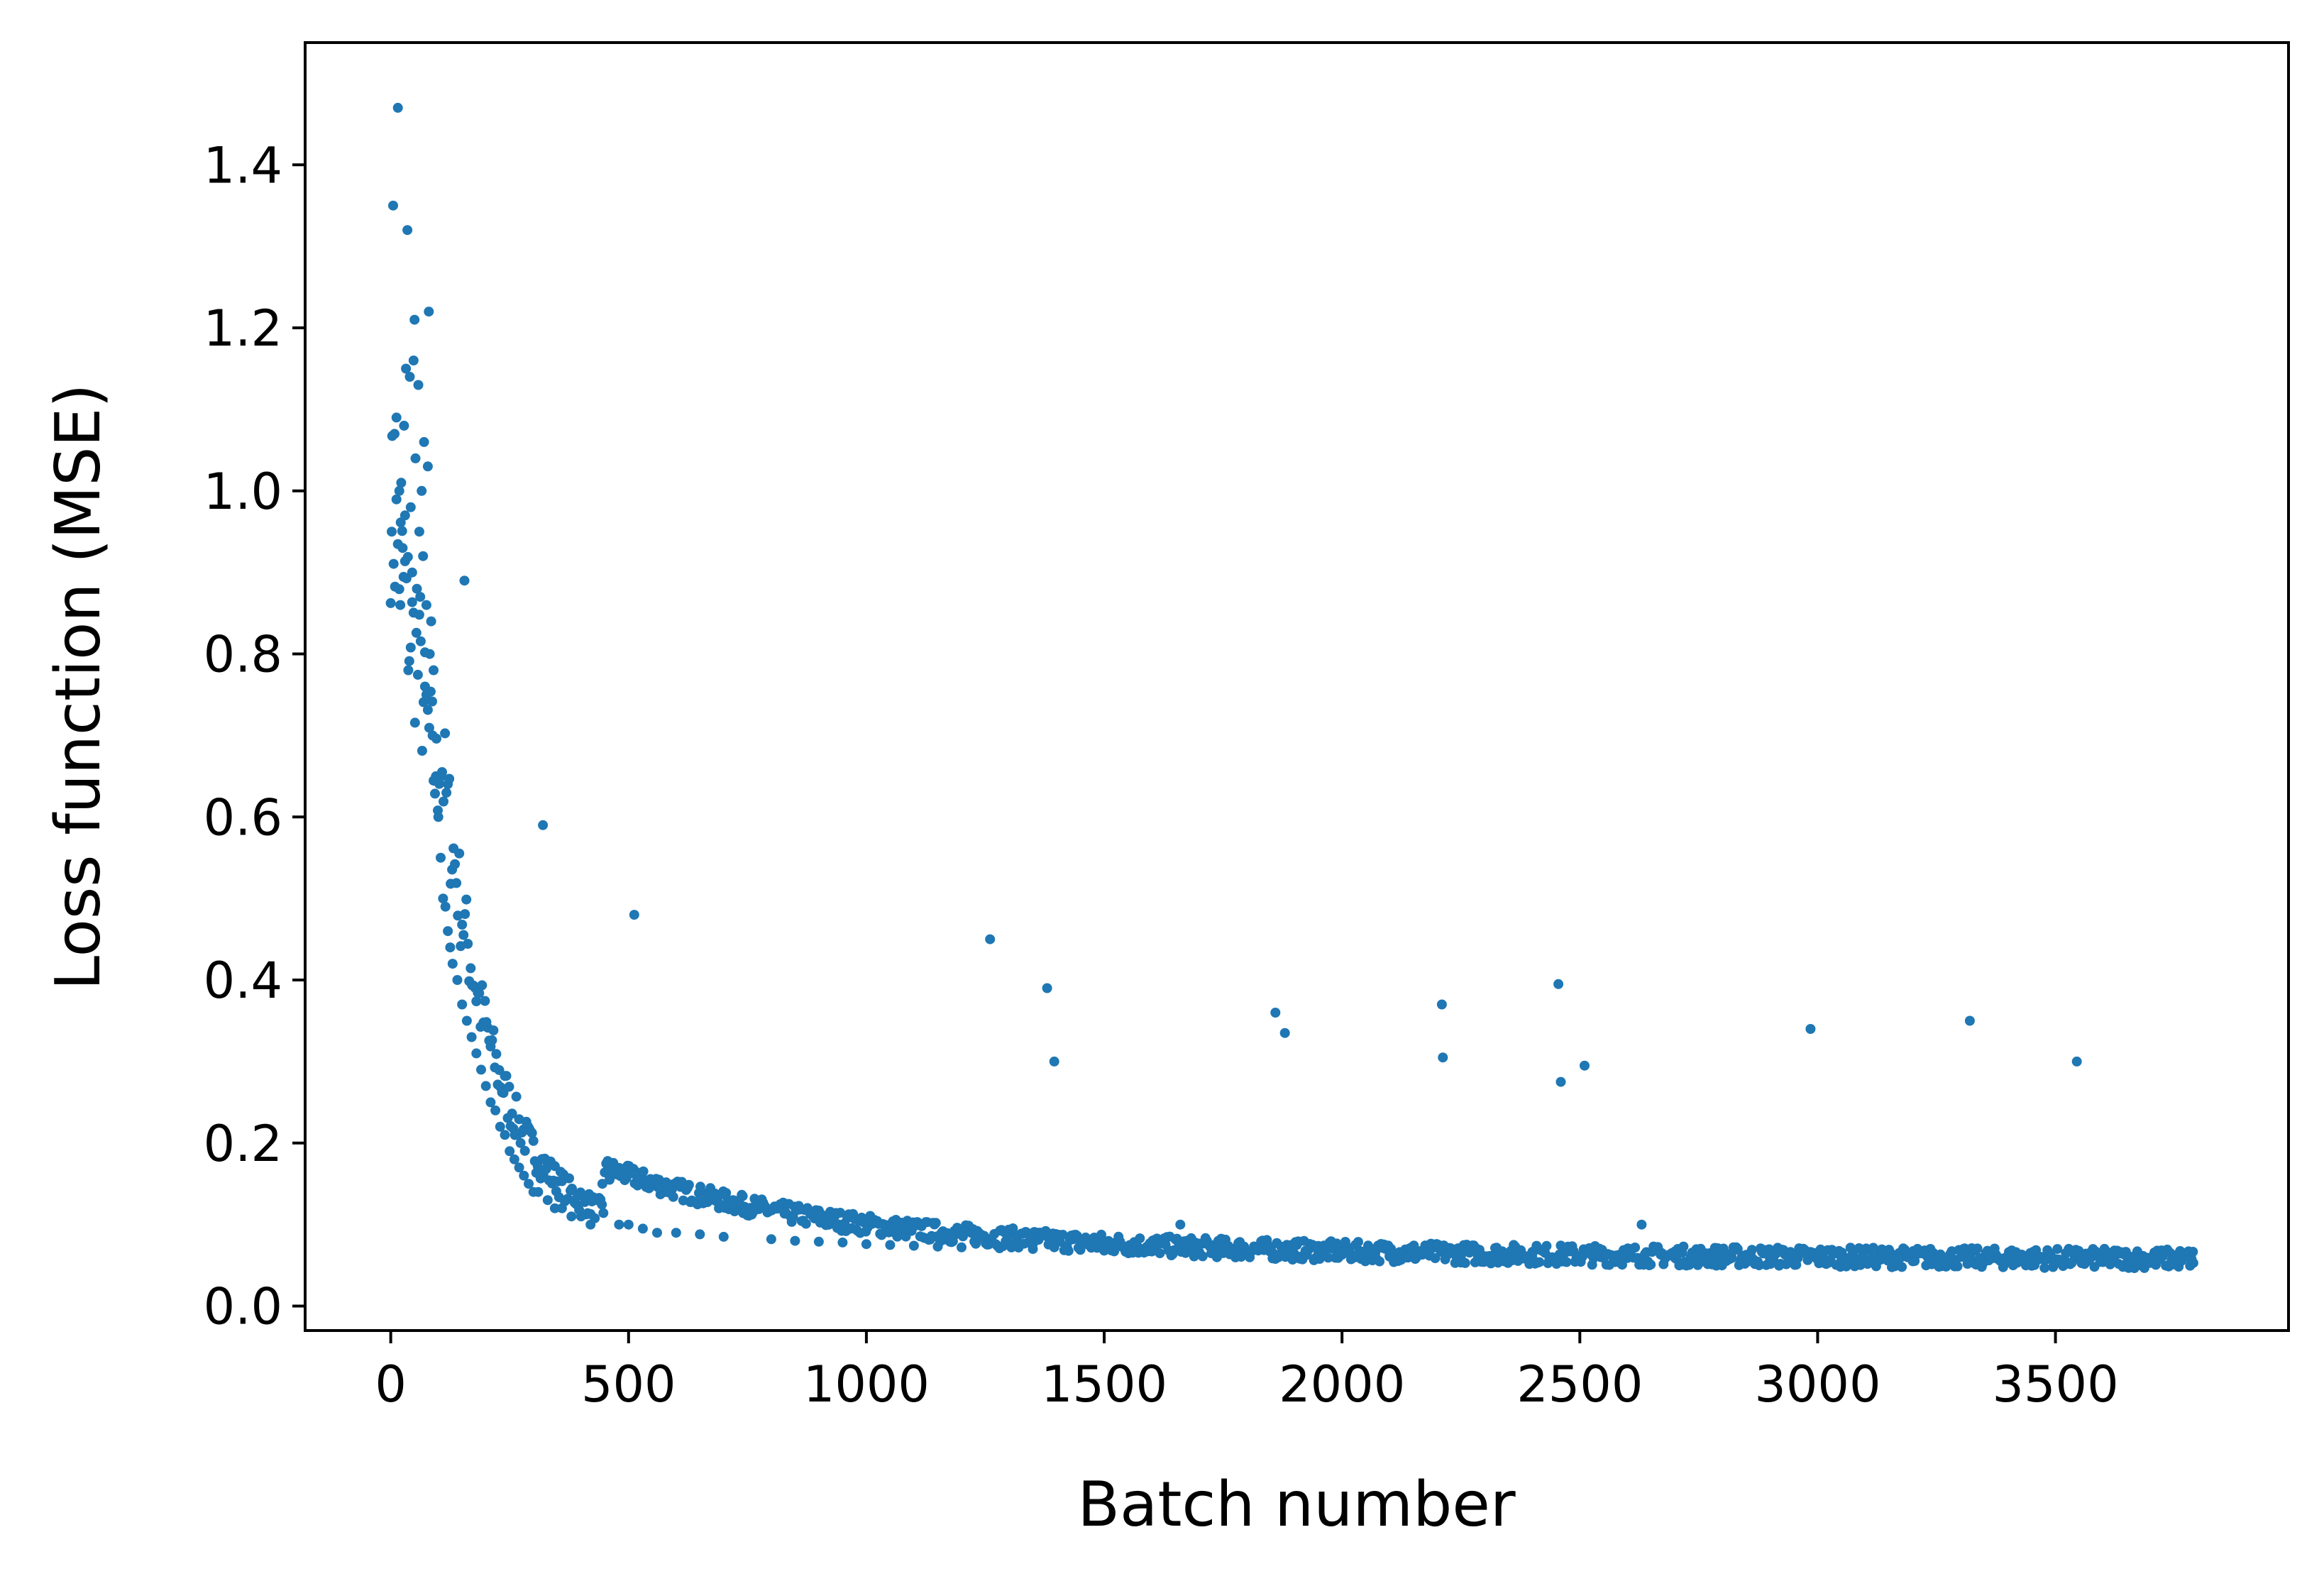  Describe the element at coordinates (78, 687) in the screenshot. I see `y-axis-label: Loss function (MSE)` at that location.